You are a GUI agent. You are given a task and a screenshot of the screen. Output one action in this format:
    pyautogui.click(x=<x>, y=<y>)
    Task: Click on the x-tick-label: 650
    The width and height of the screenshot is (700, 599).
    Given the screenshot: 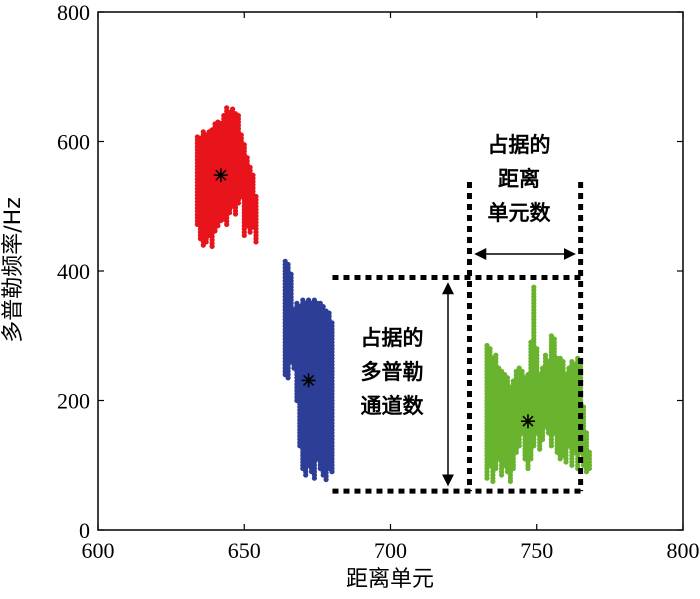 What is the action you would take?
    pyautogui.click(x=244, y=550)
    